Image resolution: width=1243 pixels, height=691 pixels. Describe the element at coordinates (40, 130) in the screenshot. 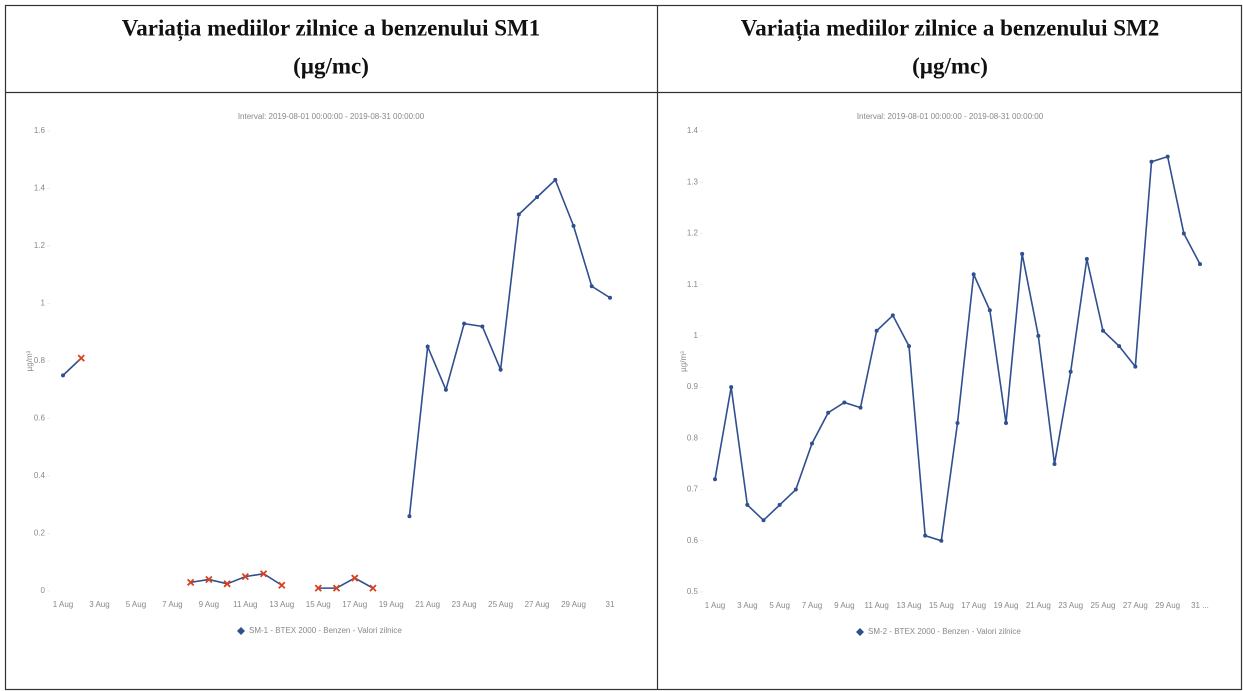

I see `y-tick-label: 1.6` at that location.